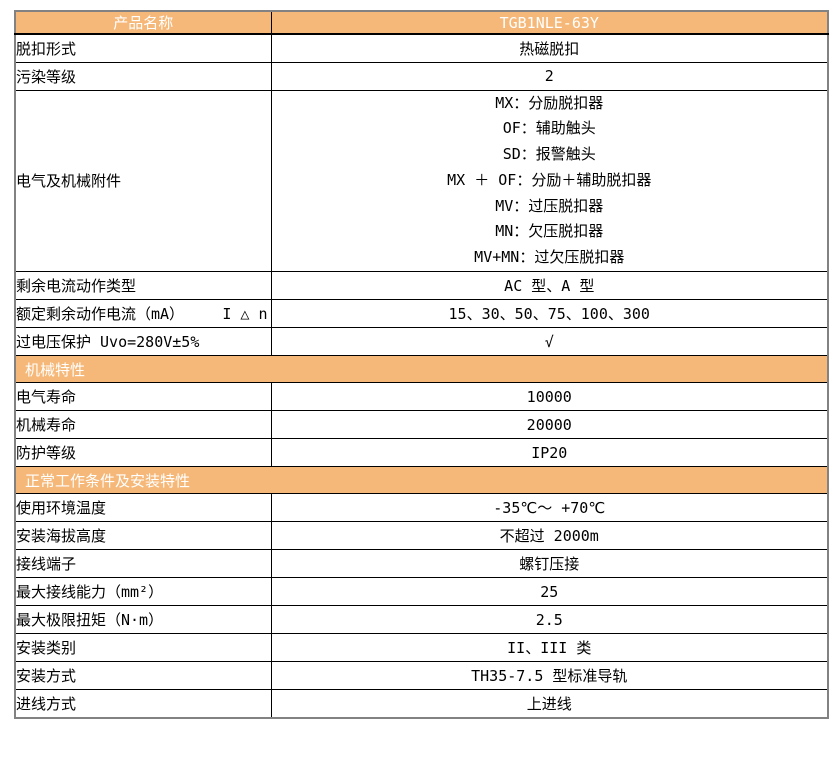 The width and height of the screenshot is (837, 760). Describe the element at coordinates (549, 314) in the screenshot. I see `spec-value-cell: 15、30、50、75、100、300` at that location.